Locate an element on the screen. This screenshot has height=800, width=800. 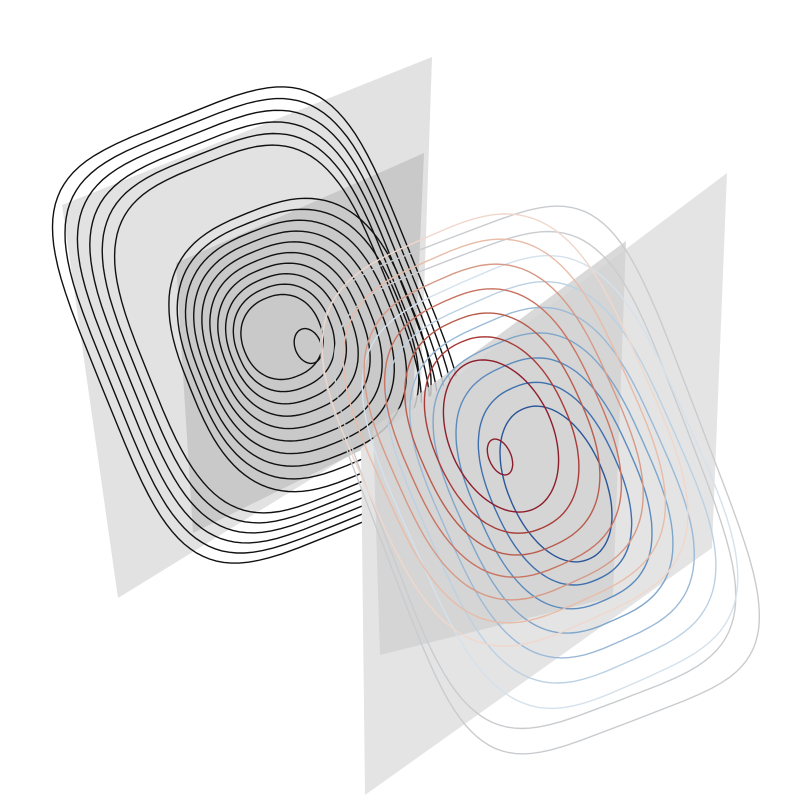
right-center-contour-marker is located at coordinates (500, 457).